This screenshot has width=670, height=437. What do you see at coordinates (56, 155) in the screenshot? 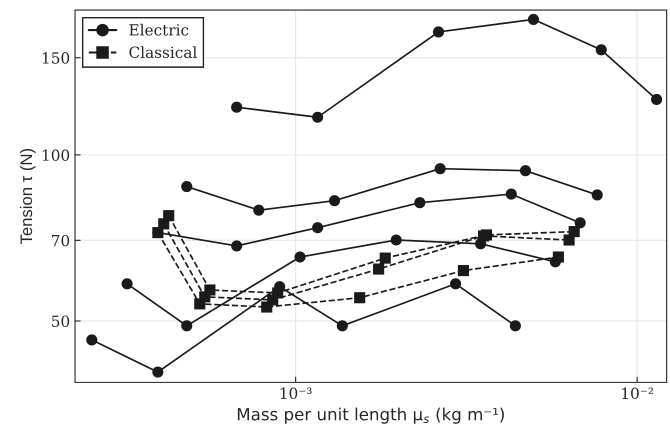
I see `y-tick-label: 100` at bounding box center [56, 155].